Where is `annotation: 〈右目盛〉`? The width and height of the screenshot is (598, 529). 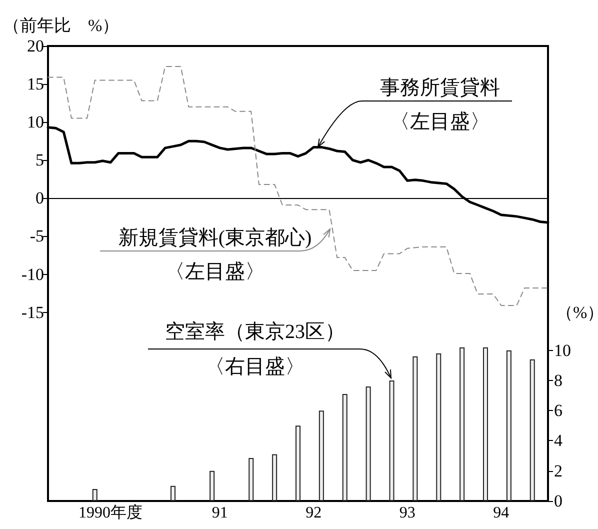 annotation: 〈右目盛〉 is located at coordinates (255, 367).